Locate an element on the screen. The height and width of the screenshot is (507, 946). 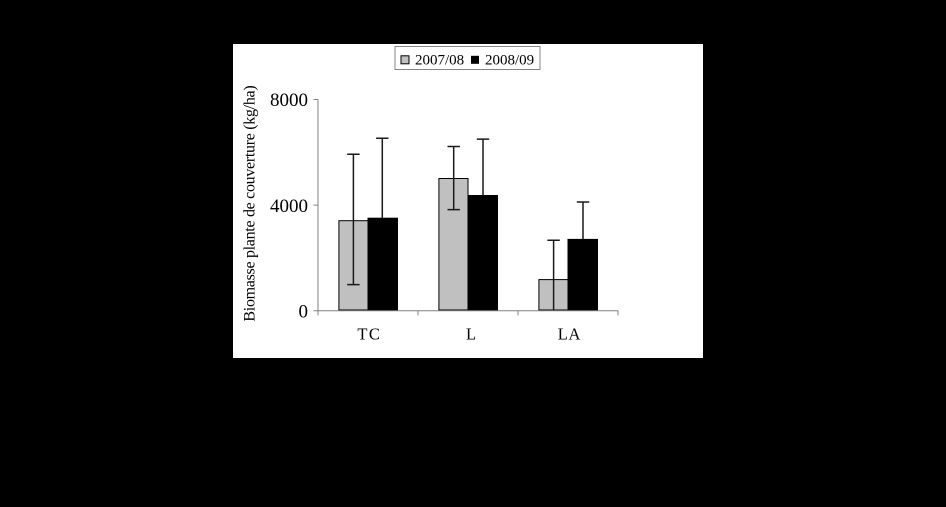
svg-text: 8000 is located at coordinates (289, 100).